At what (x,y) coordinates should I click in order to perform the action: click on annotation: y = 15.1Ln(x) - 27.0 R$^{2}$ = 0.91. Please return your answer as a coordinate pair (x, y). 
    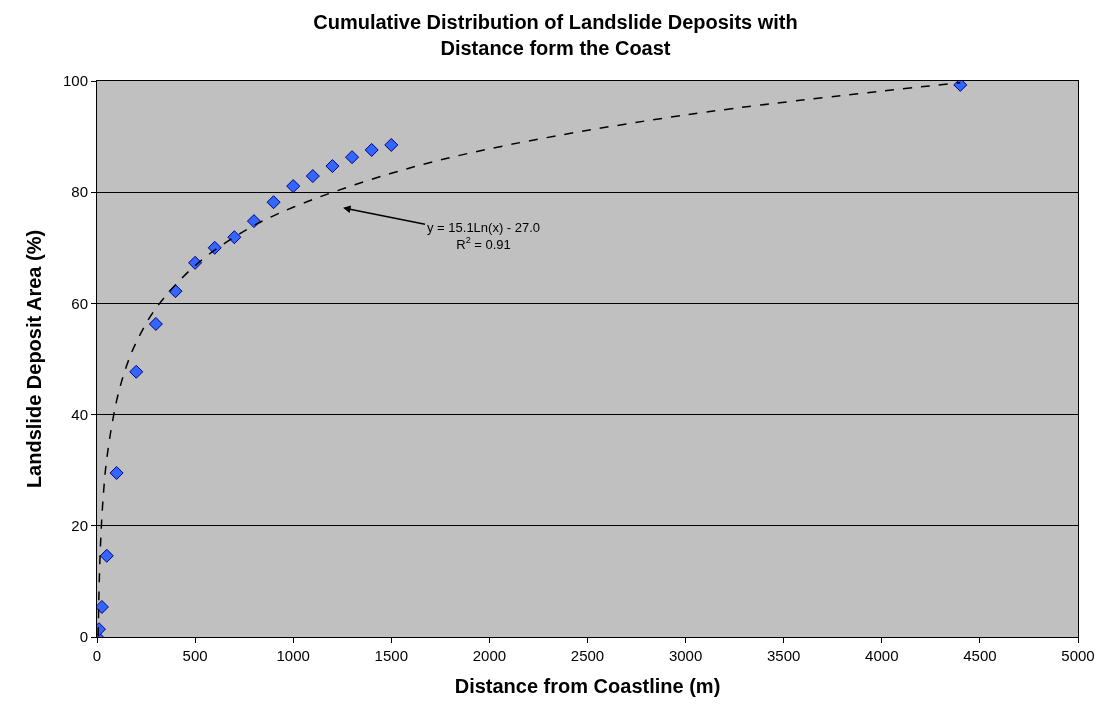
    Looking at the image, I should click on (484, 236).